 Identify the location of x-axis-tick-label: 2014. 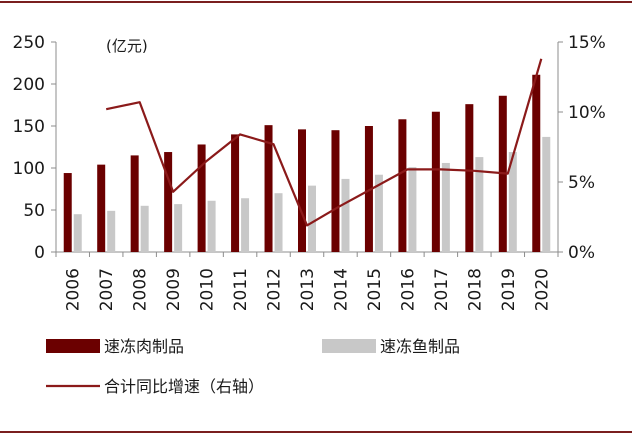
(341, 289).